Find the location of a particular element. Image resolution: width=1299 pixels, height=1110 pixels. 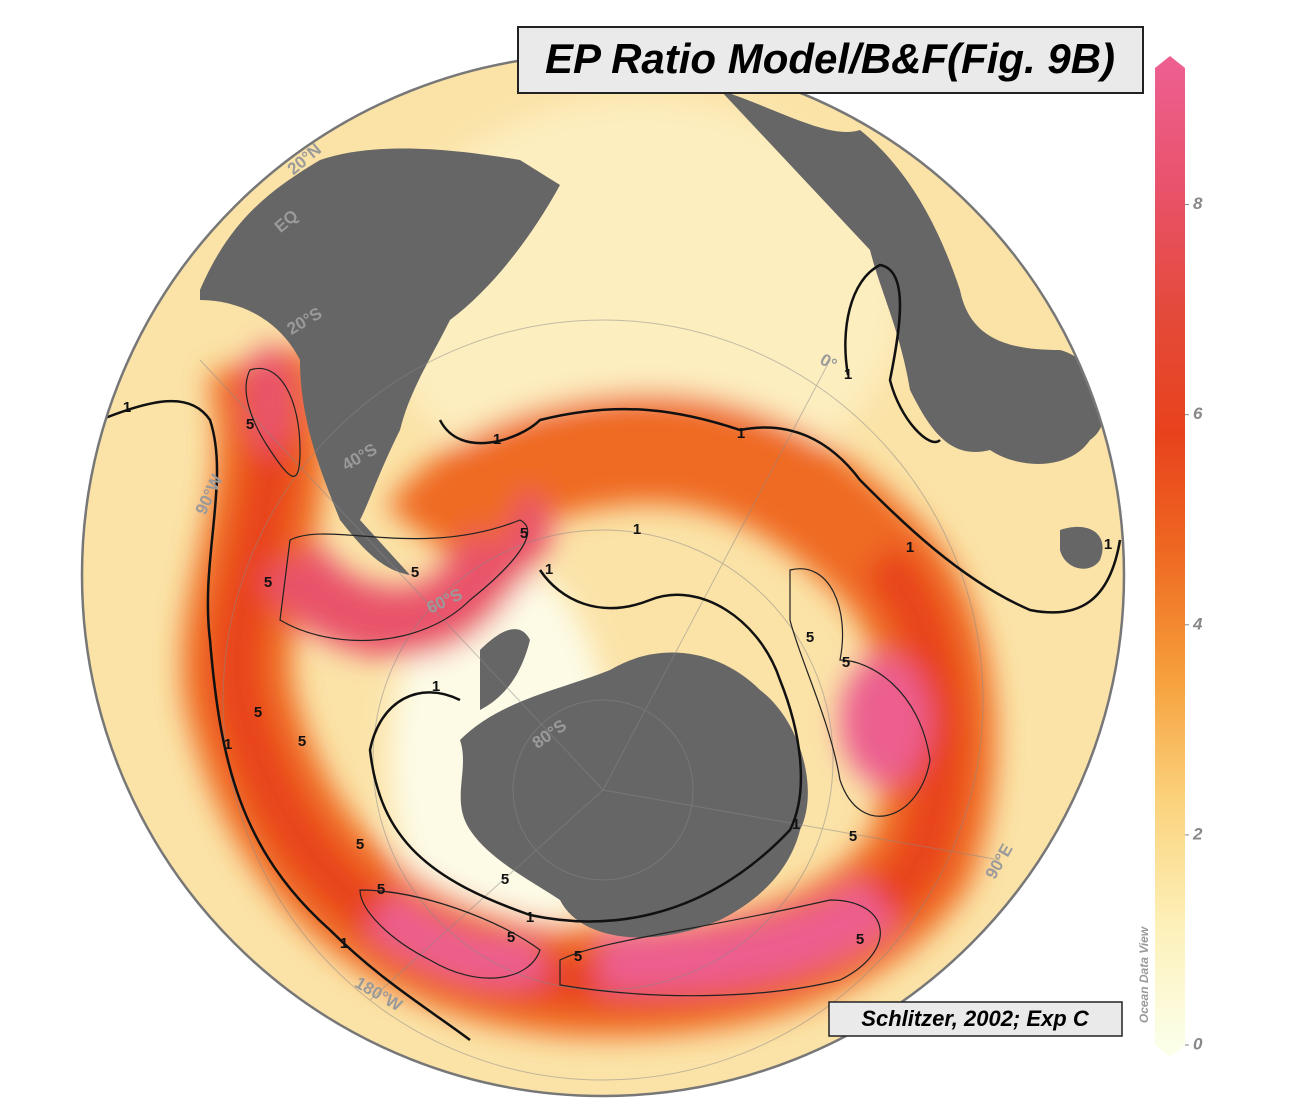

land-south-america is located at coordinates (380, 361).